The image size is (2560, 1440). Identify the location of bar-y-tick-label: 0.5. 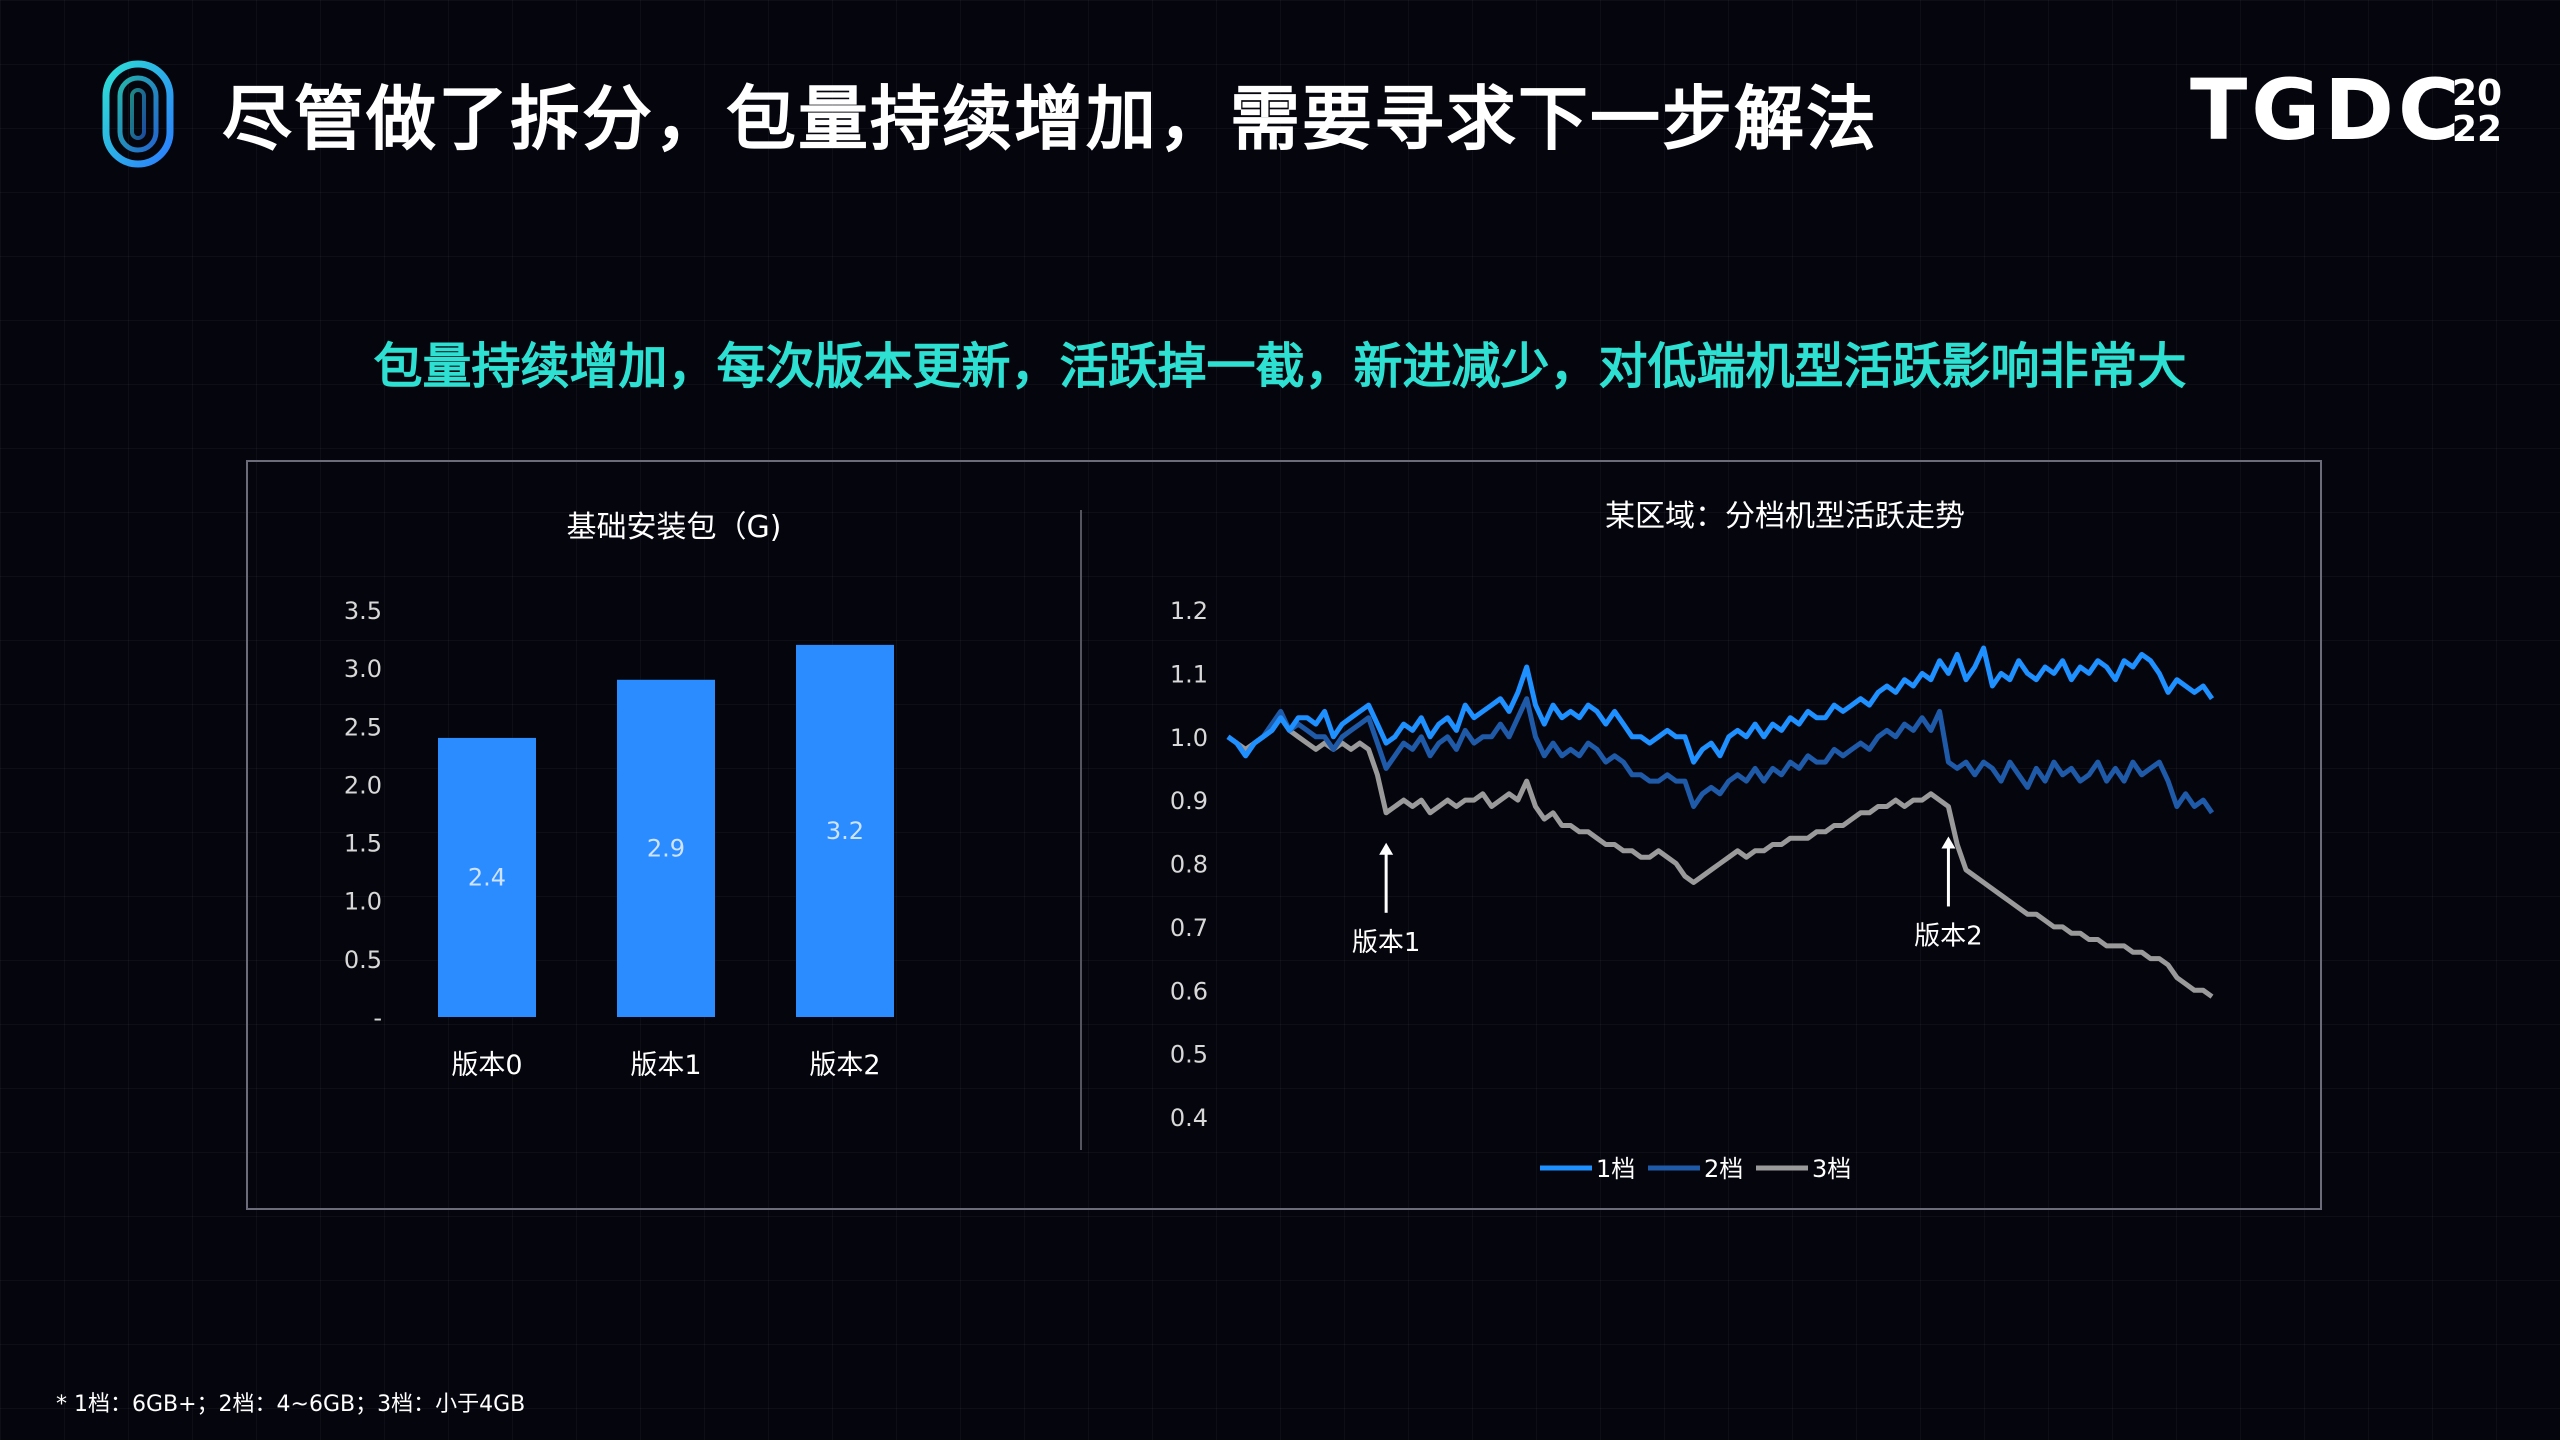
(363, 960).